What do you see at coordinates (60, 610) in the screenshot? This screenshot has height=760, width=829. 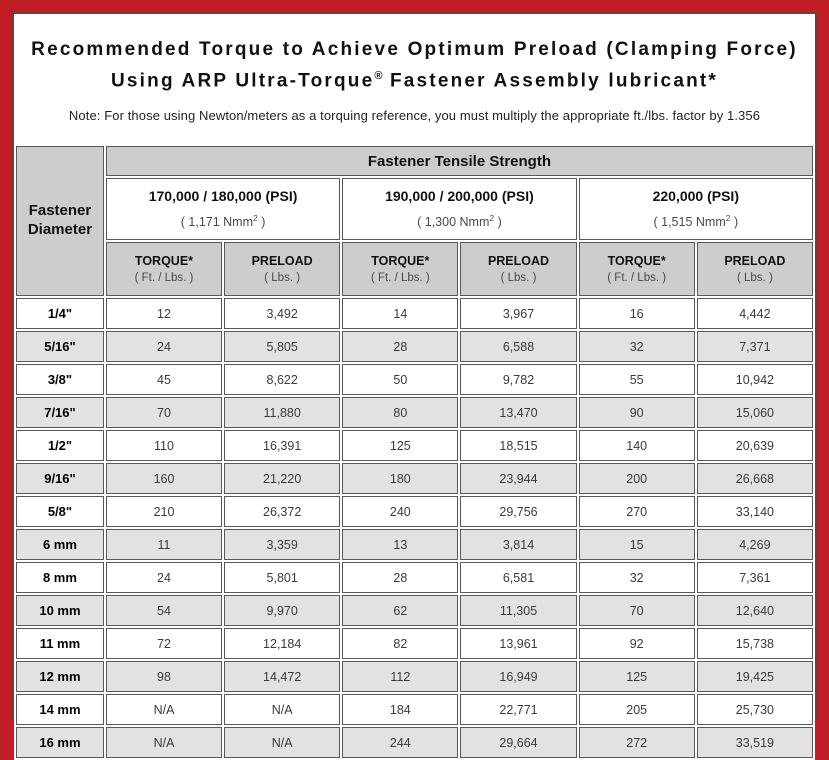 I see `fastener-diameter-cell: 10 mm` at bounding box center [60, 610].